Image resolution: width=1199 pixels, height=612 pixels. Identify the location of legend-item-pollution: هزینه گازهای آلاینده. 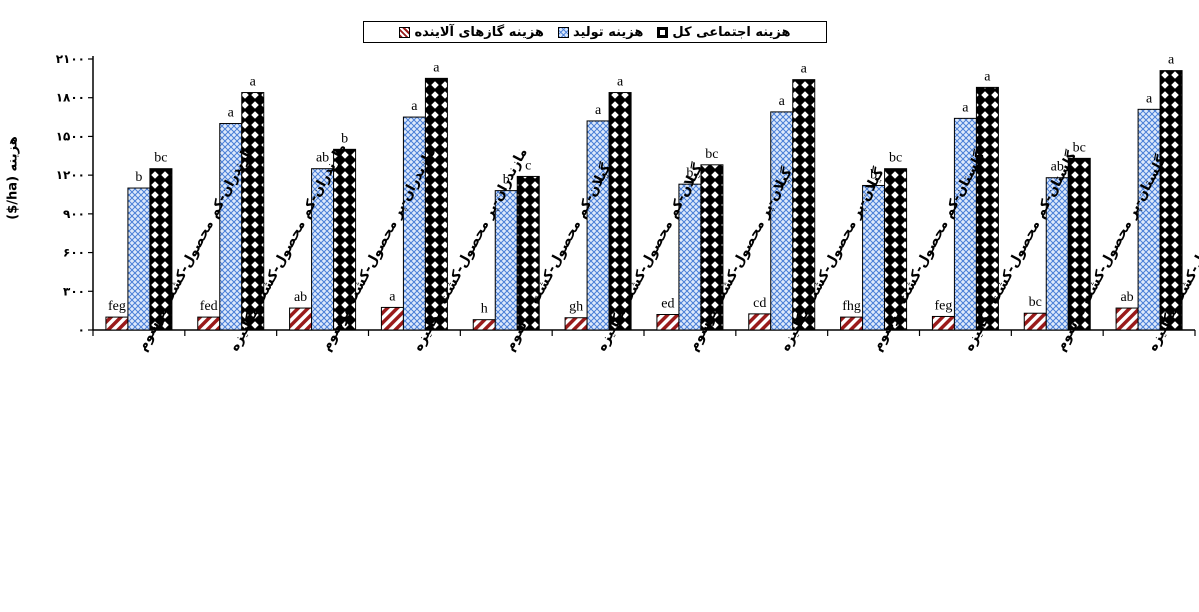
(471, 32).